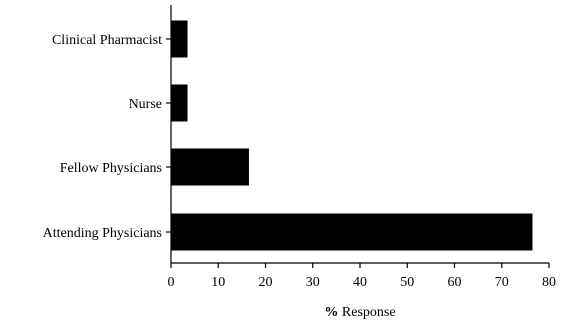  I want to click on bar-clinical-pharmacist, so click(179, 39).